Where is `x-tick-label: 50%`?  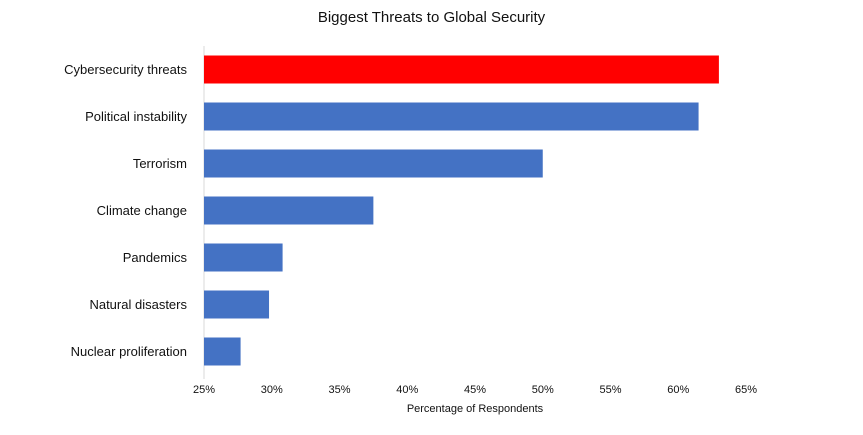
x-tick-label: 50% is located at coordinates (543, 390).